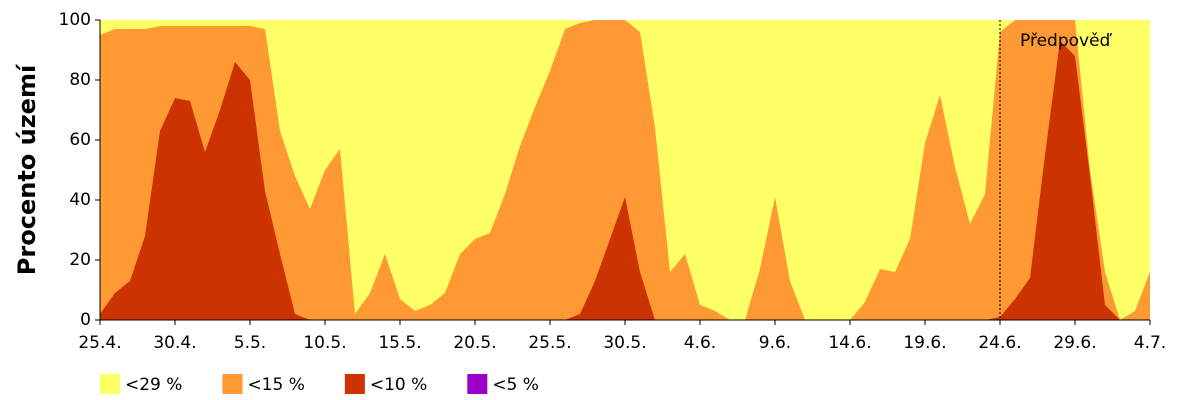  What do you see at coordinates (80, 200) in the screenshot?
I see `y-tick-label: 40` at bounding box center [80, 200].